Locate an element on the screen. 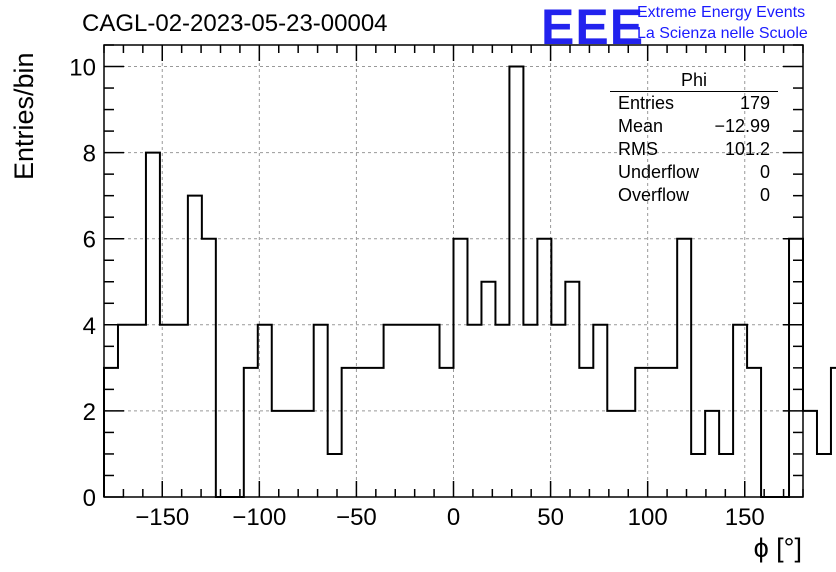  x-axis-label: ϕ [°] is located at coordinates (777, 548).